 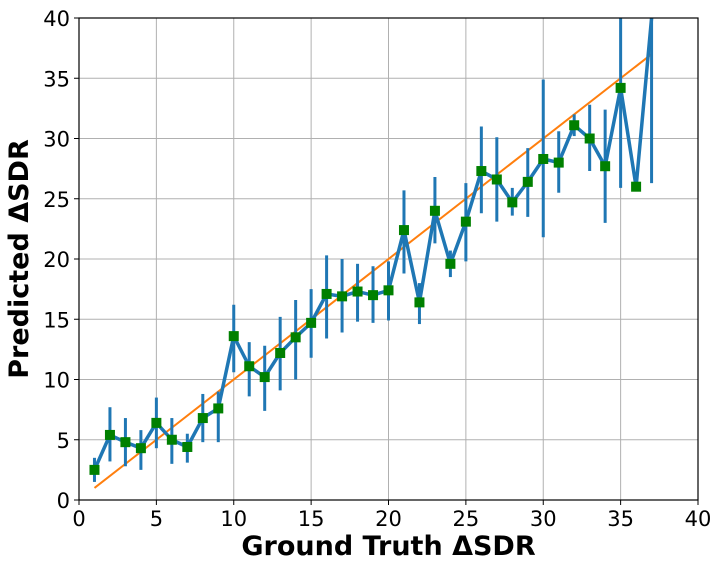 What do you see at coordinates (388, 519) in the screenshot?
I see `x-tick-label: 20` at bounding box center [388, 519].